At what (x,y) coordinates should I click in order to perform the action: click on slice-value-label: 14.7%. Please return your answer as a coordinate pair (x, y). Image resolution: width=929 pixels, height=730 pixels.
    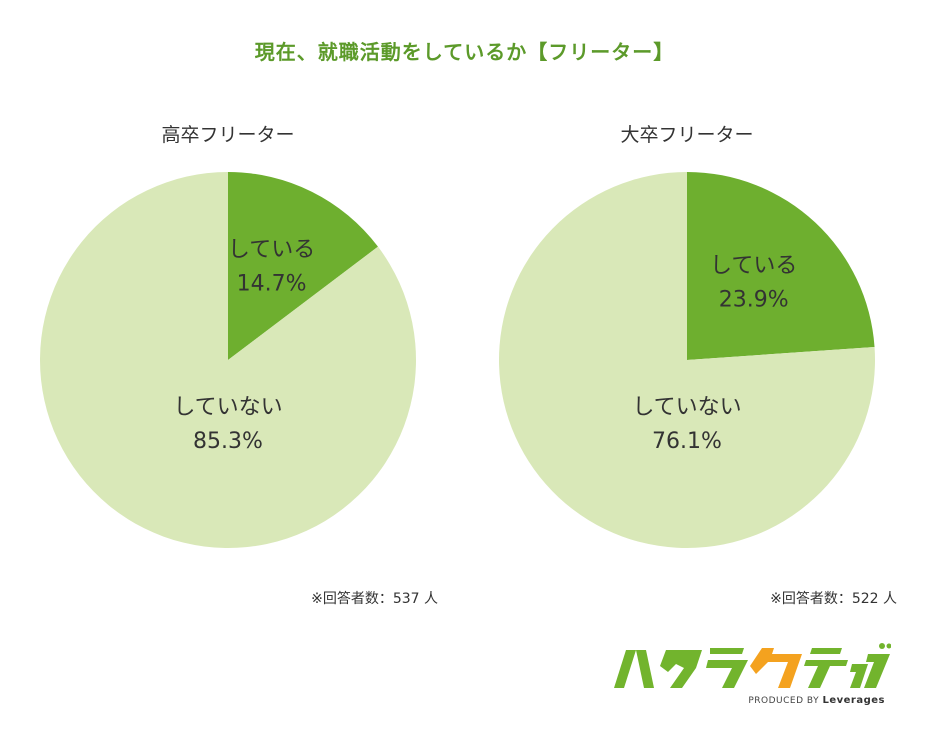
    Looking at the image, I should click on (272, 283).